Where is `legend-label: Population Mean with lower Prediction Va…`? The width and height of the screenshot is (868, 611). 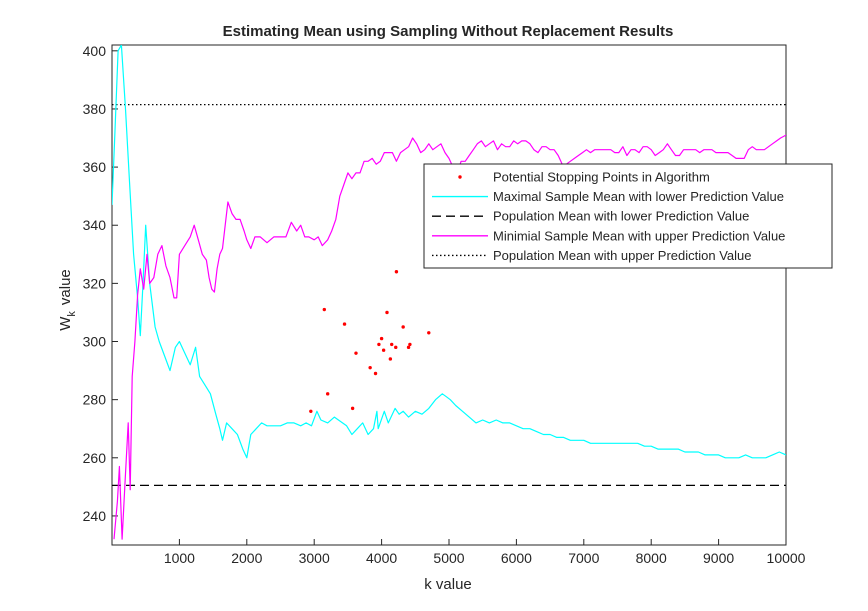
legend-label: Population Mean with lower Prediction Va… is located at coordinates (621, 216).